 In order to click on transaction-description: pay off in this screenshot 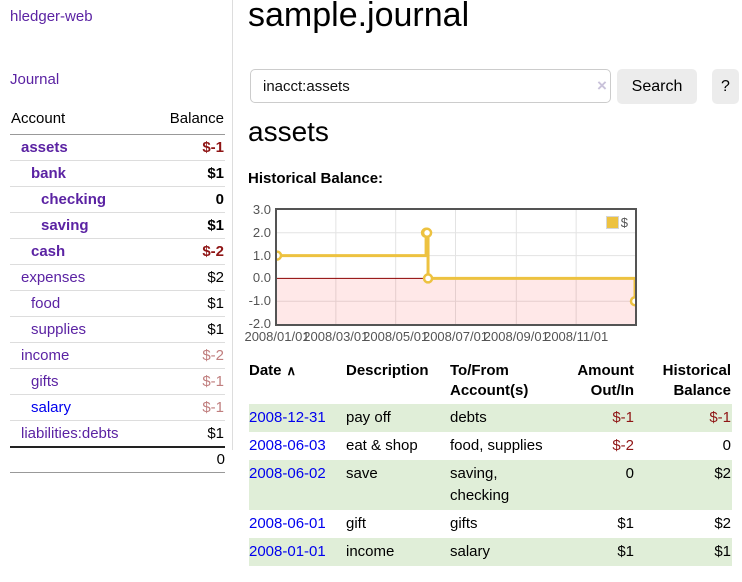, I will do `click(368, 417)`.